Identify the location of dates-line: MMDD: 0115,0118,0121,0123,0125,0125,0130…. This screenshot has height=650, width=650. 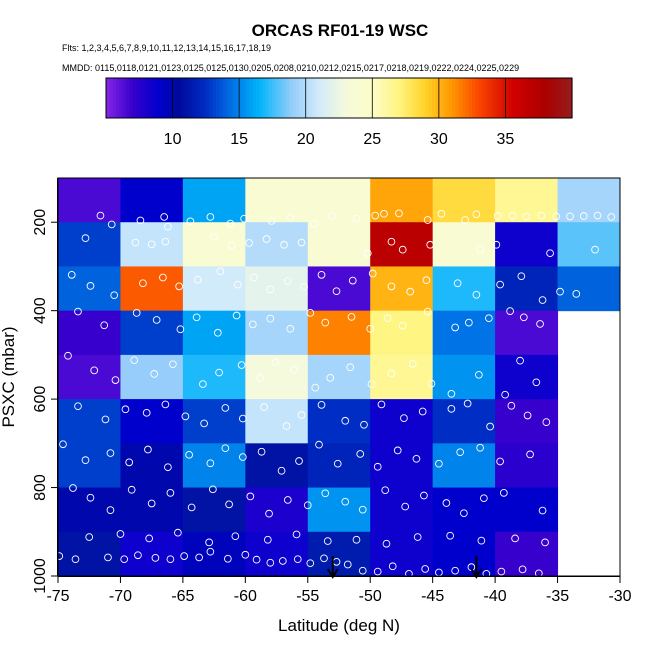
(290, 68).